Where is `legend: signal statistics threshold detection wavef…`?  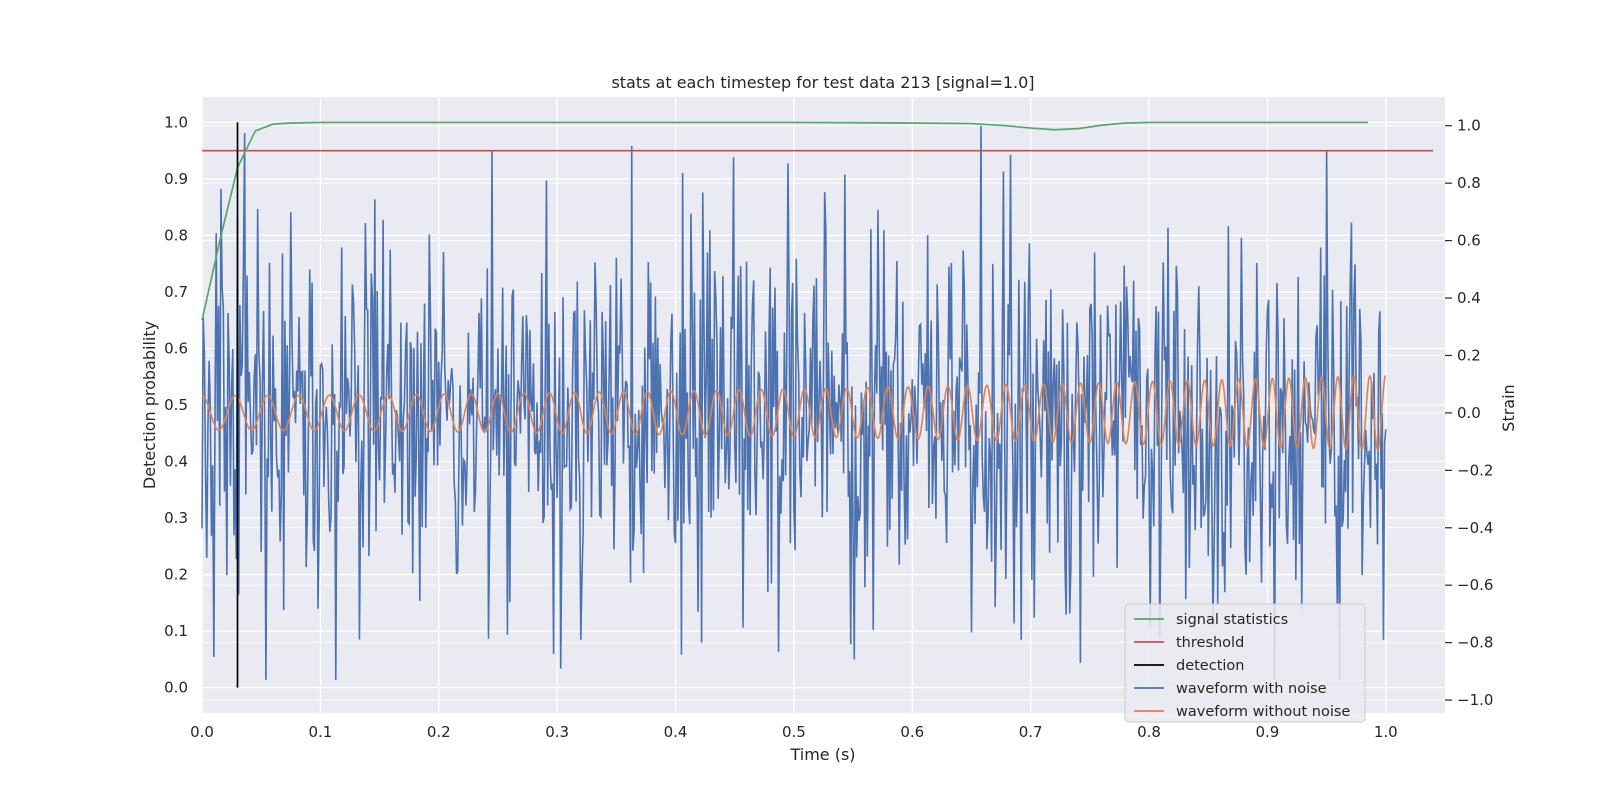
legend: signal statistics threshold detection wavef… is located at coordinates (1245, 663).